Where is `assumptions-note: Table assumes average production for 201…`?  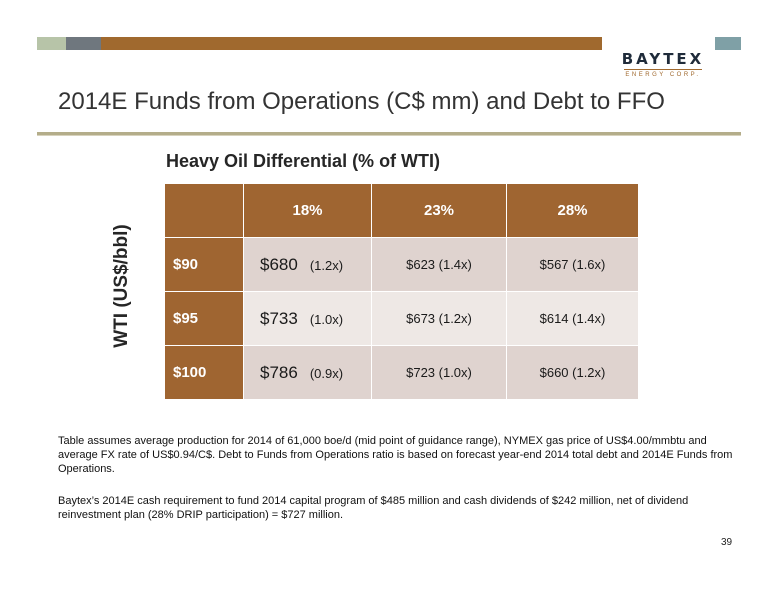 assumptions-note: Table assumes average production for 201… is located at coordinates (395, 455).